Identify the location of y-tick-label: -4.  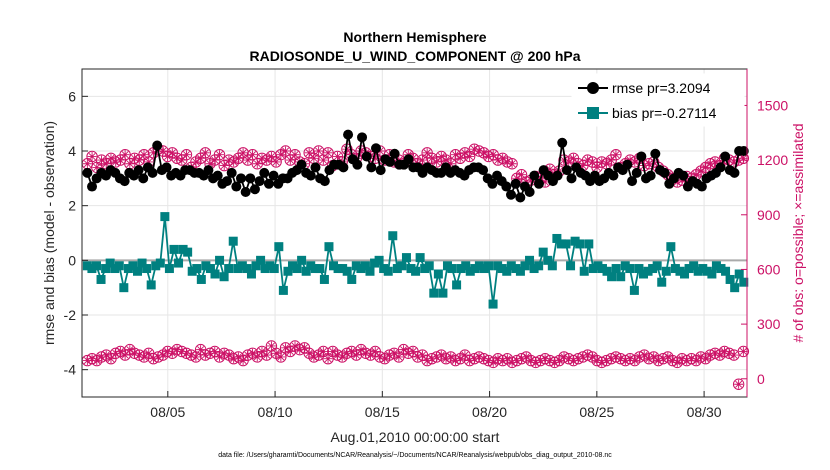
(70, 370).